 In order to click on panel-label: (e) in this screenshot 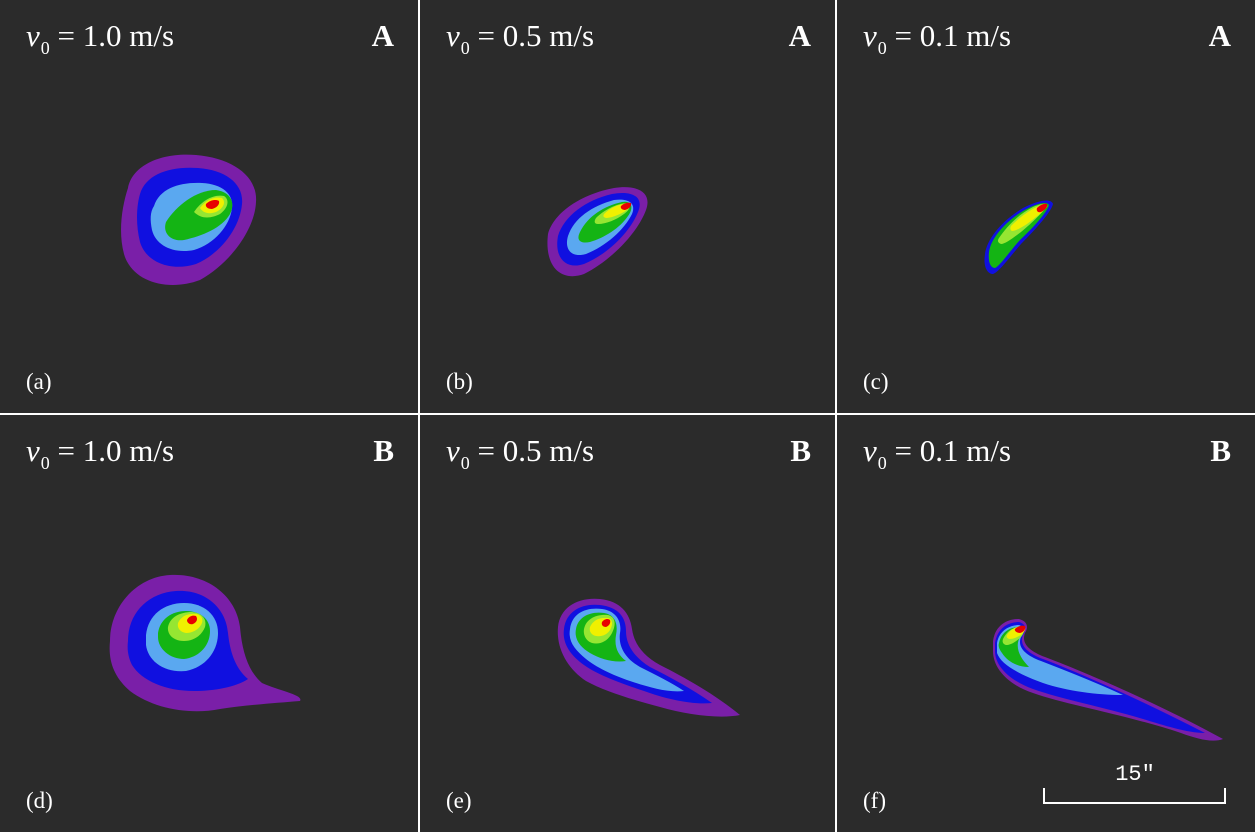, I will do `click(459, 800)`.